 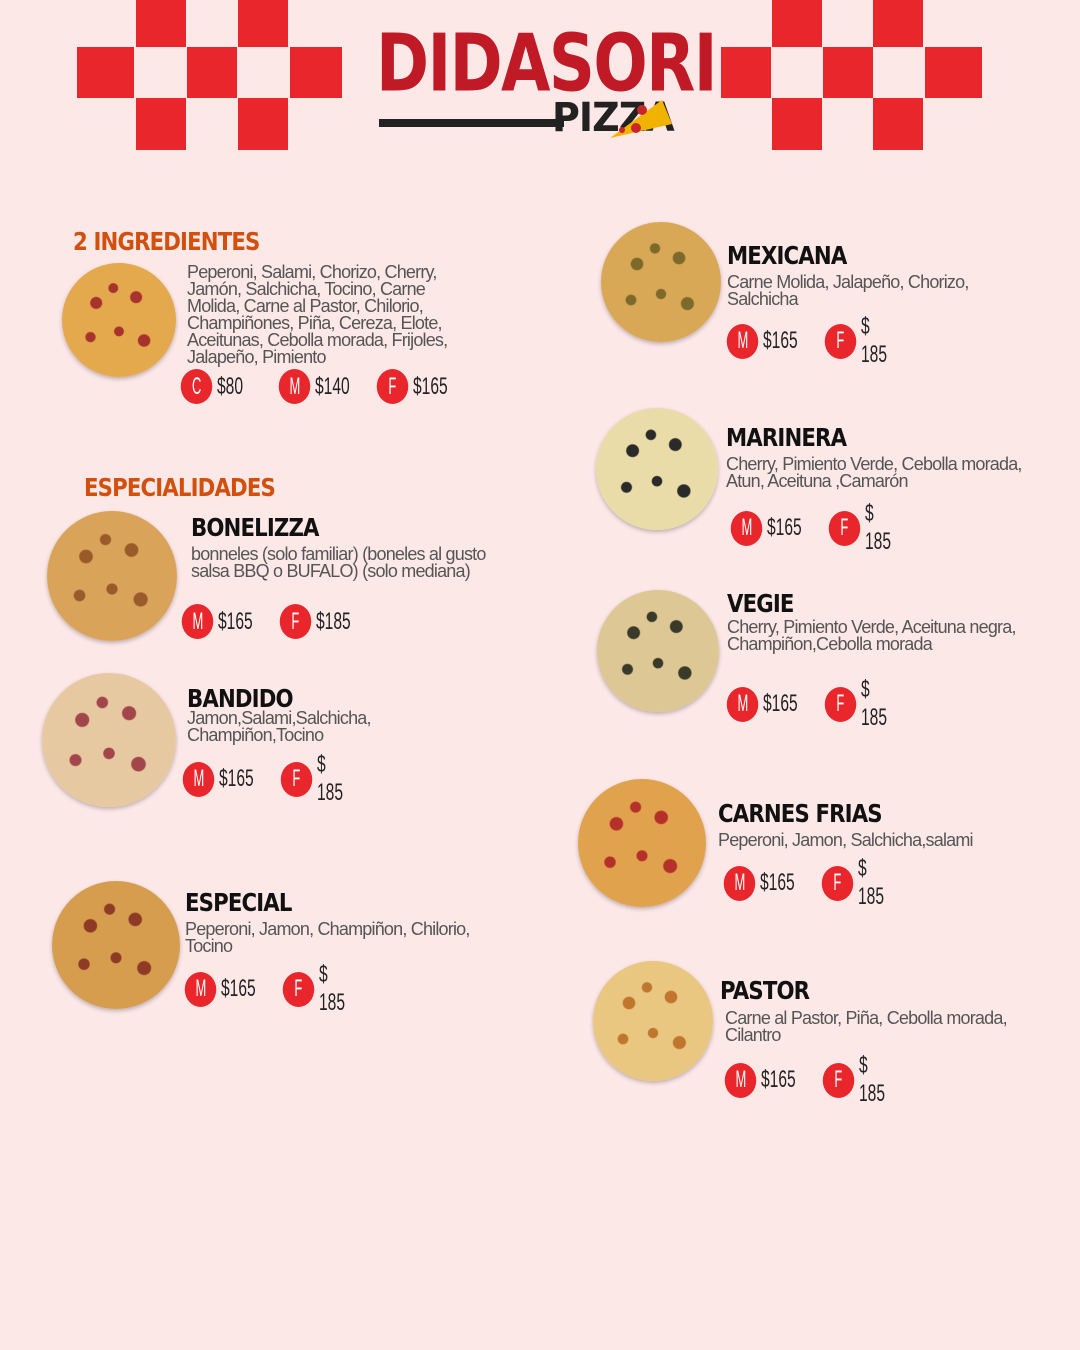 I want to click on price-value: $185, so click(x=333, y=621).